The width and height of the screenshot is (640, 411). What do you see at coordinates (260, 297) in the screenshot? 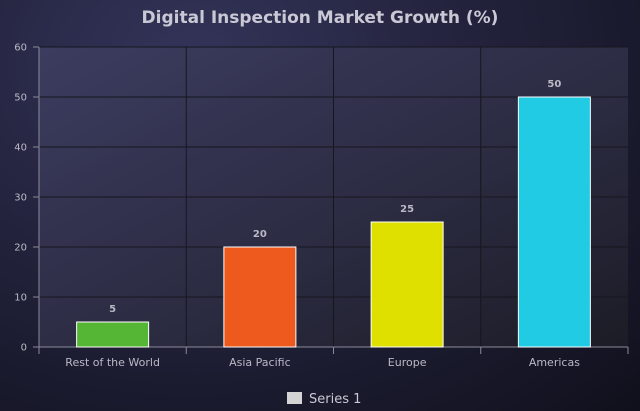
I see `bar-asia-pacific` at bounding box center [260, 297].